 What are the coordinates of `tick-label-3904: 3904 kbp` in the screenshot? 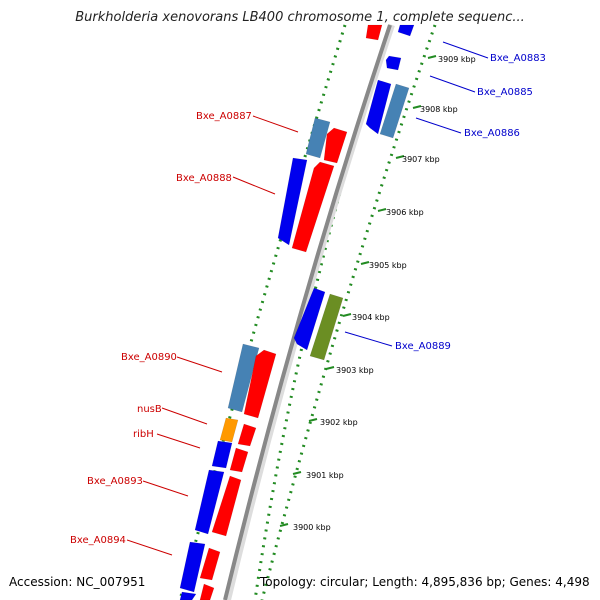 It's located at (371, 317).